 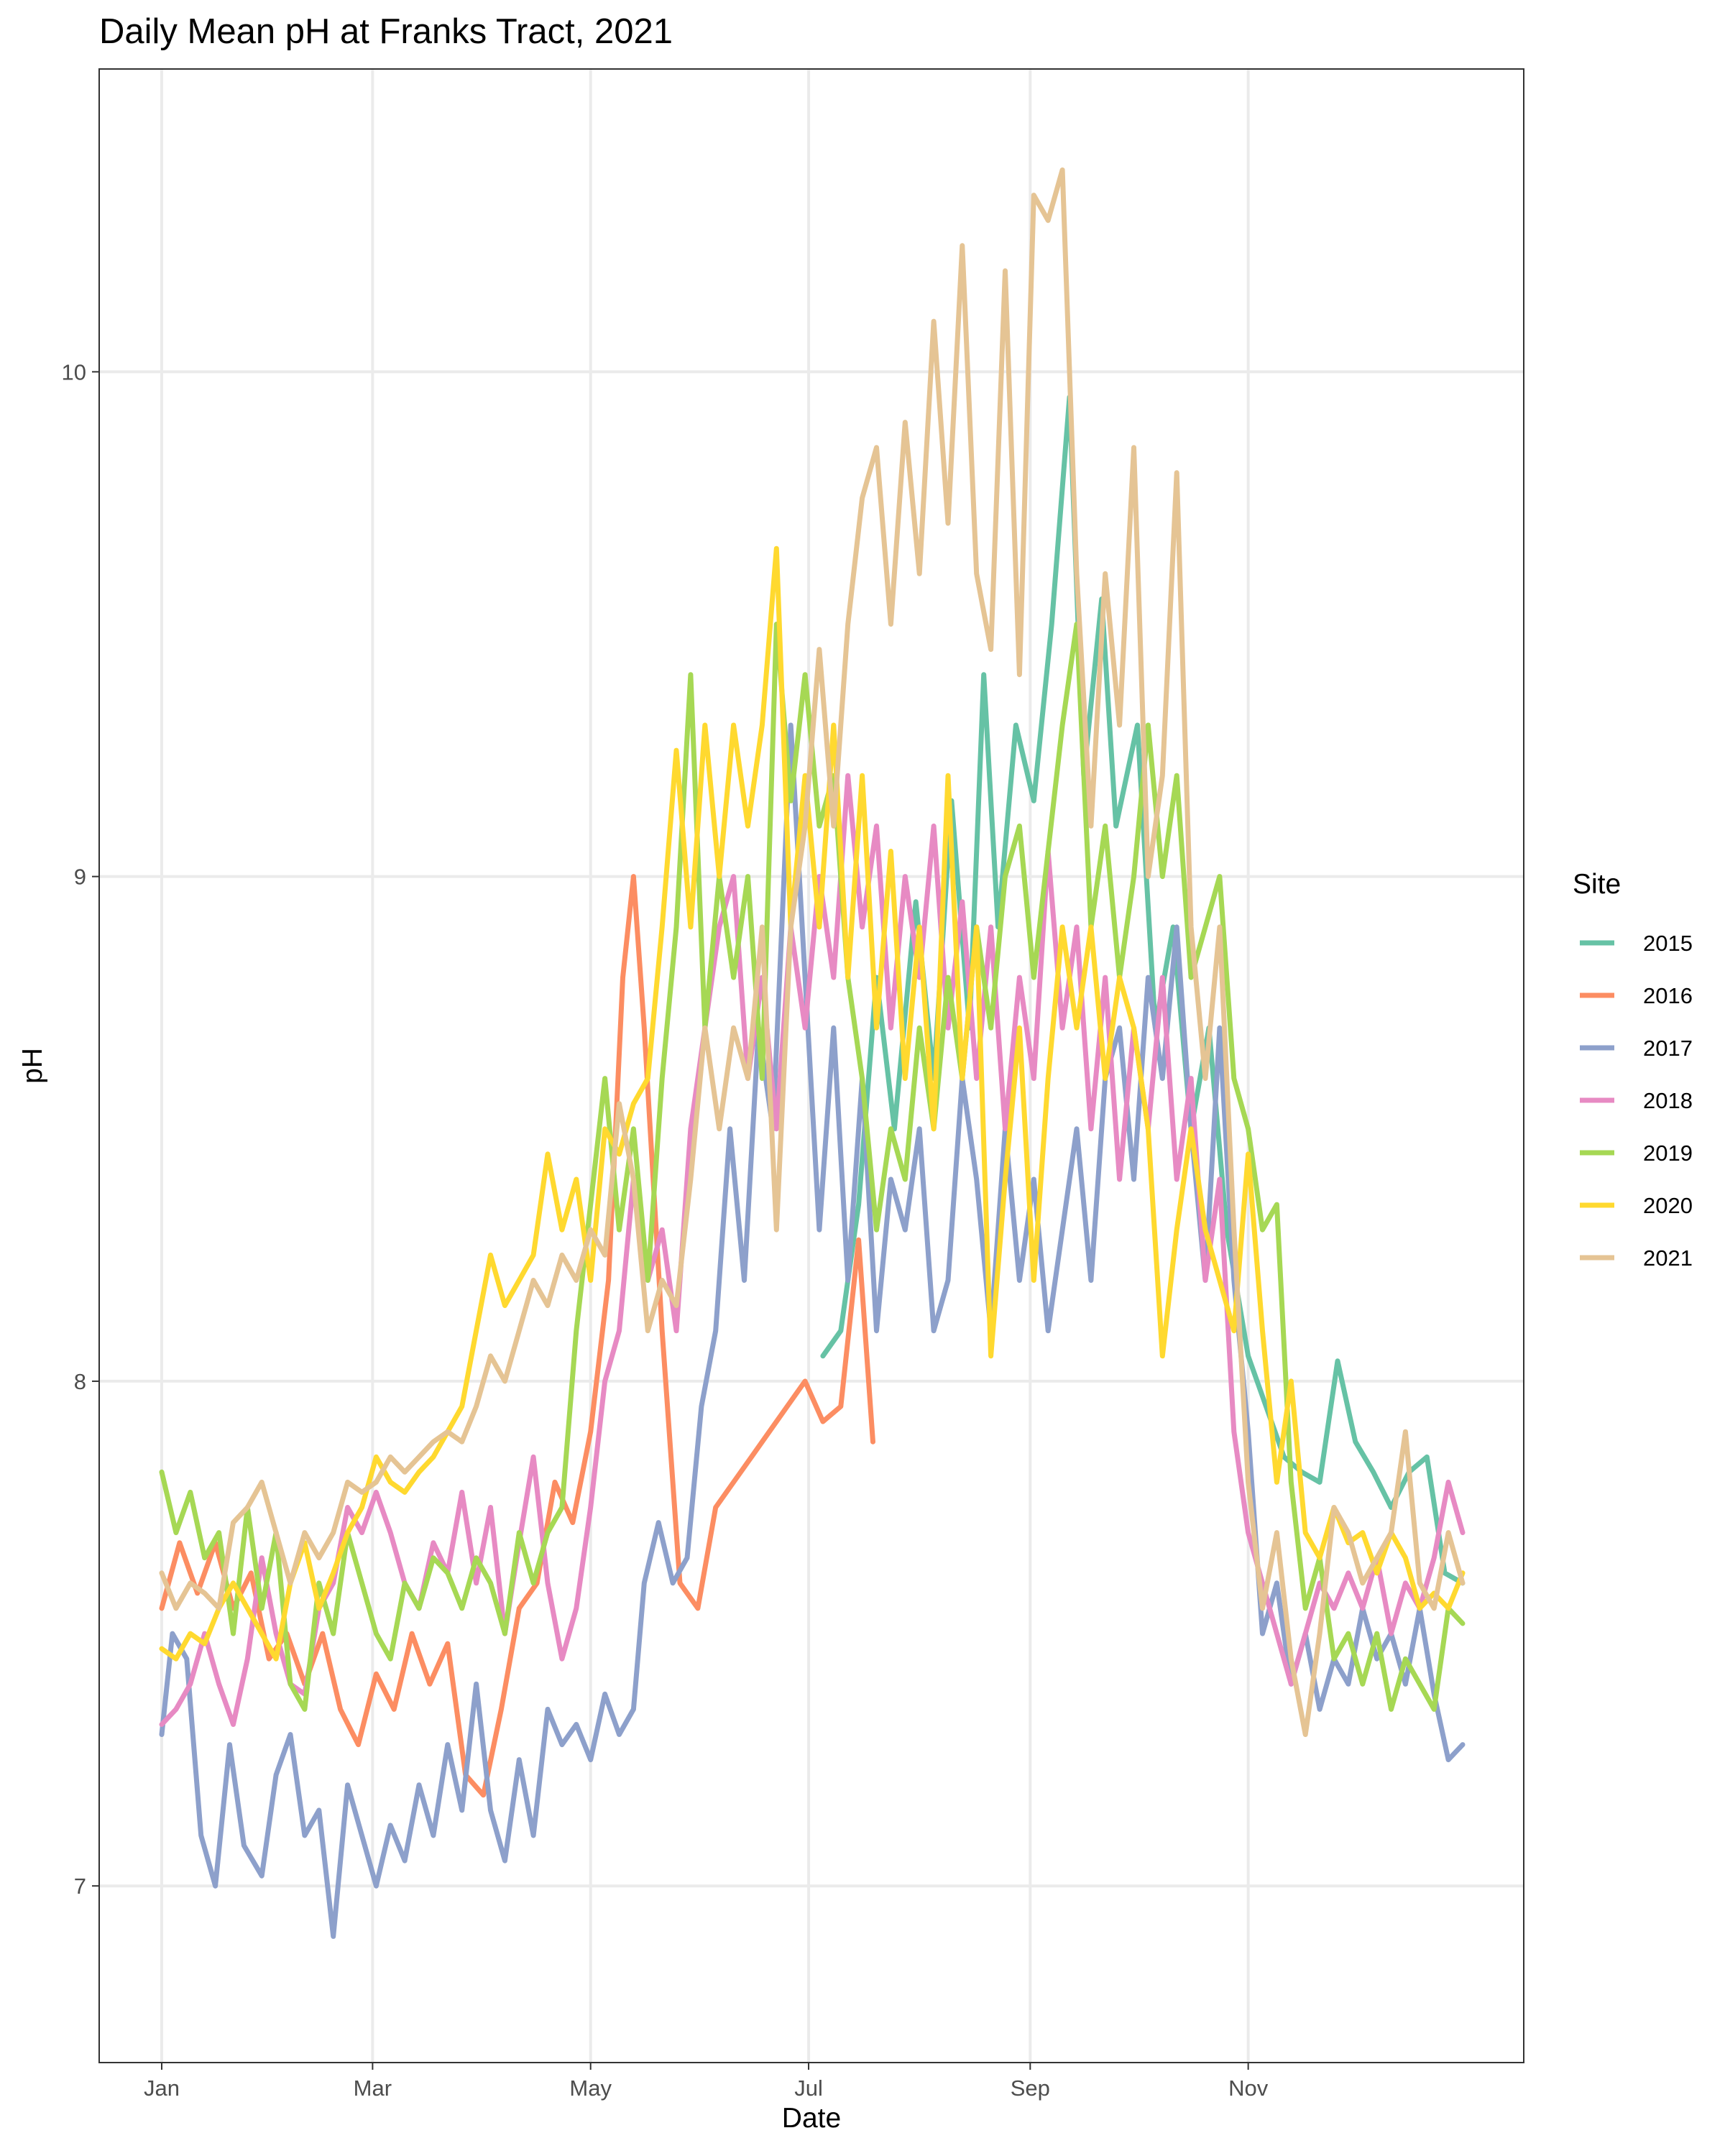 I want to click on legend: Site 2015 2016 2017 2018 2019 2020 2021, so click(x=1633, y=1070).